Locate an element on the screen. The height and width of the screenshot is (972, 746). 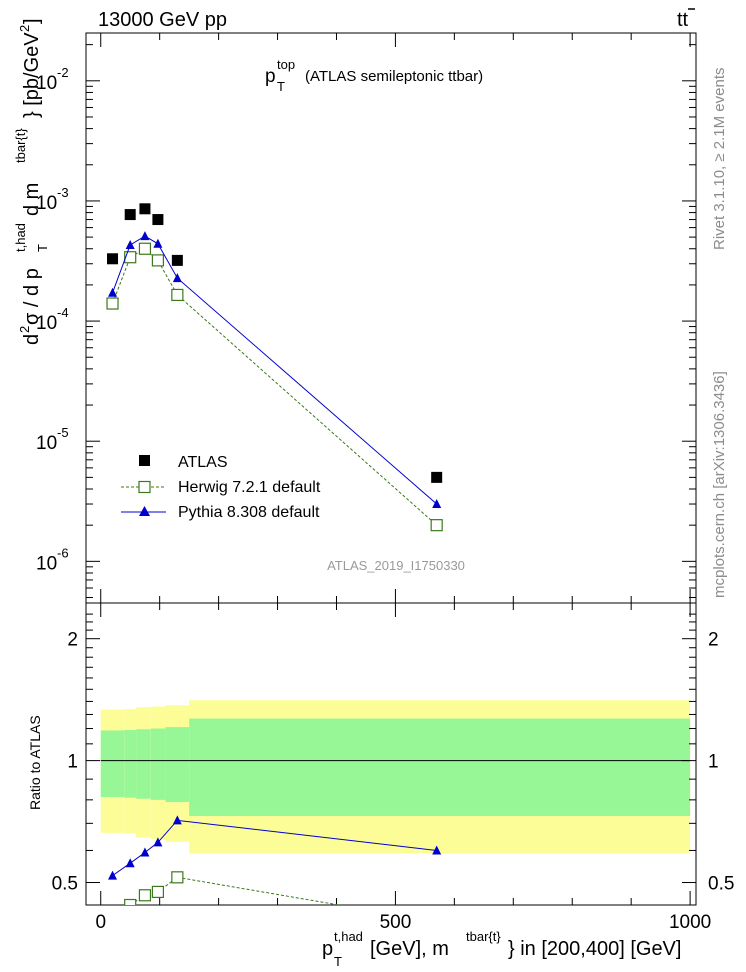
ylabel-sup2: 2 is located at coordinates (24, 329).